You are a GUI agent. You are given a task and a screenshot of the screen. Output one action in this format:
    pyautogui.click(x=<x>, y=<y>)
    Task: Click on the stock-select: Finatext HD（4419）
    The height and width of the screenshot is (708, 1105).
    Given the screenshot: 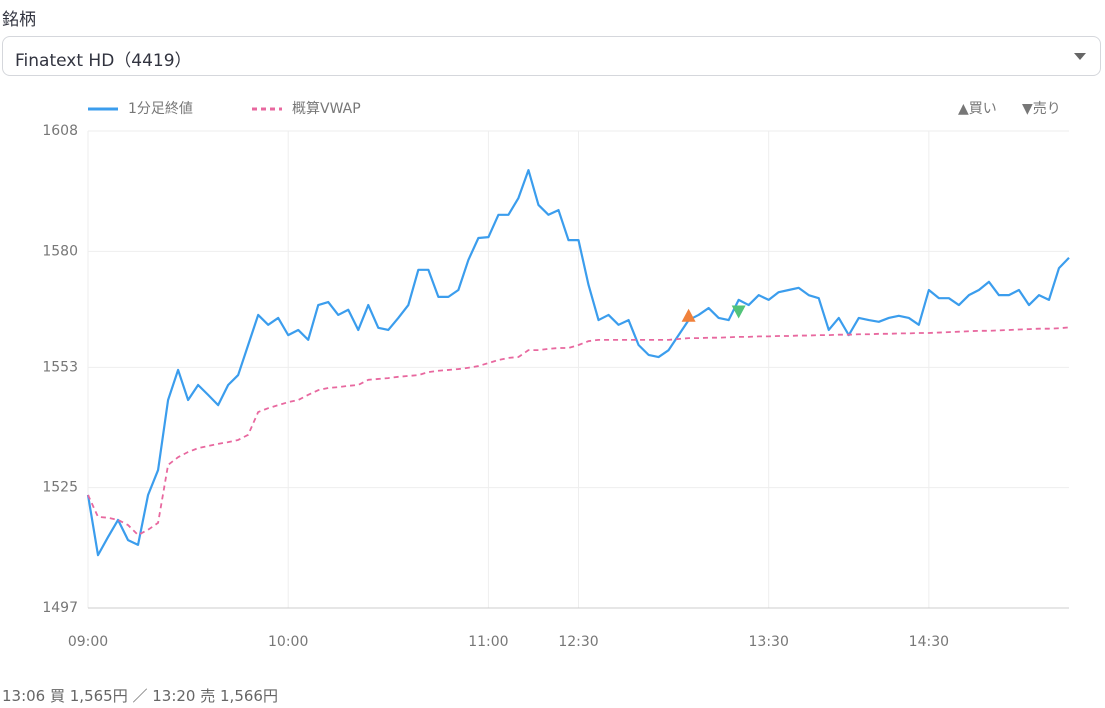 What is the action you would take?
    pyautogui.click(x=551, y=56)
    